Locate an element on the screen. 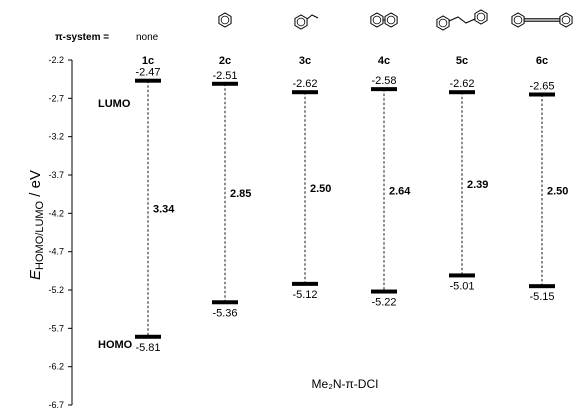 This screenshot has width=577, height=408. homo-value-label: -5.15 is located at coordinates (541, 297).